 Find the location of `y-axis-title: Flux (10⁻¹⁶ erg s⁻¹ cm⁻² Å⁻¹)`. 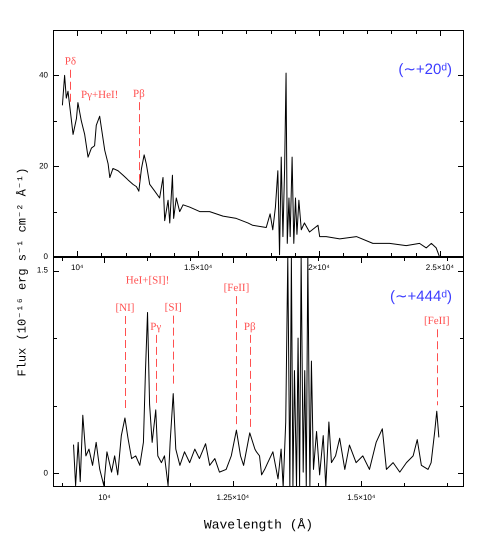

y-axis-title: Flux (10⁻¹⁶ erg s⁻¹ cm⁻² Å⁻¹) is located at coordinates (22, 272).